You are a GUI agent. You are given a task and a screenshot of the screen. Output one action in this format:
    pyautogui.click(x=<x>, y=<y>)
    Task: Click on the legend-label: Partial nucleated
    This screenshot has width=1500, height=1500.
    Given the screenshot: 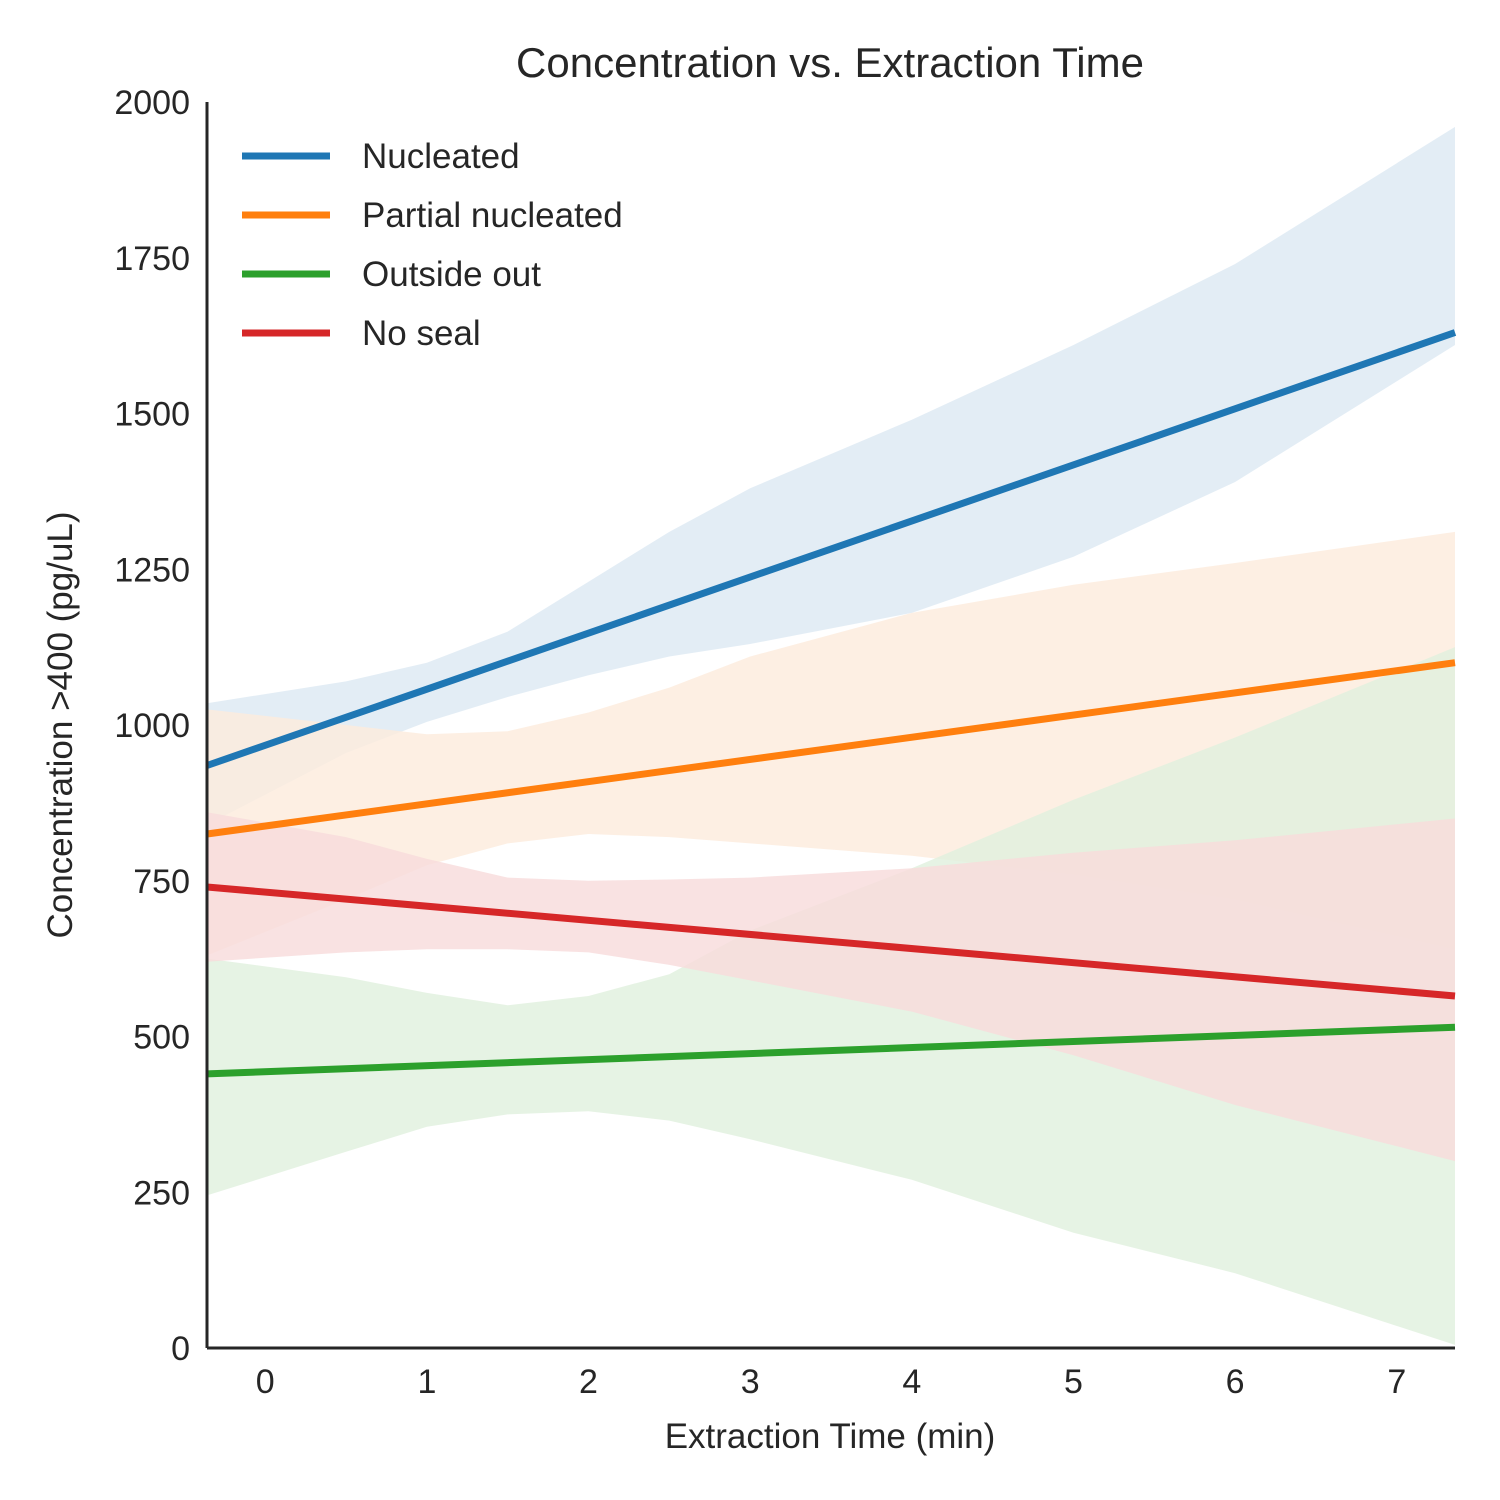 What is the action you would take?
    pyautogui.click(x=492, y=215)
    